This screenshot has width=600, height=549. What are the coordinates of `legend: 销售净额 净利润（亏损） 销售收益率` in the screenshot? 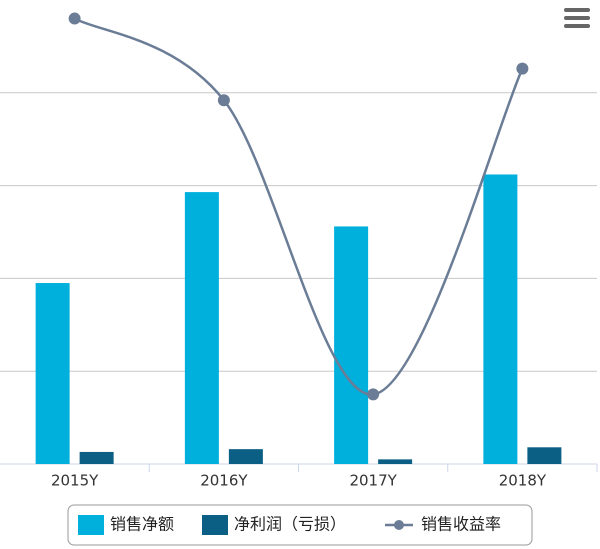 It's located at (289, 525).